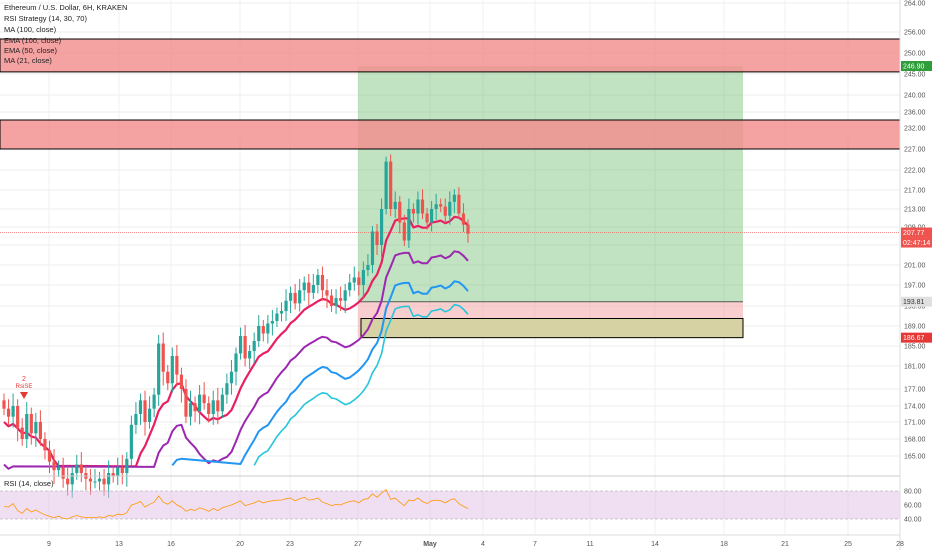  Describe the element at coordinates (29, 483) in the screenshot. I see `rsi-label: RSI (14, close)` at that location.